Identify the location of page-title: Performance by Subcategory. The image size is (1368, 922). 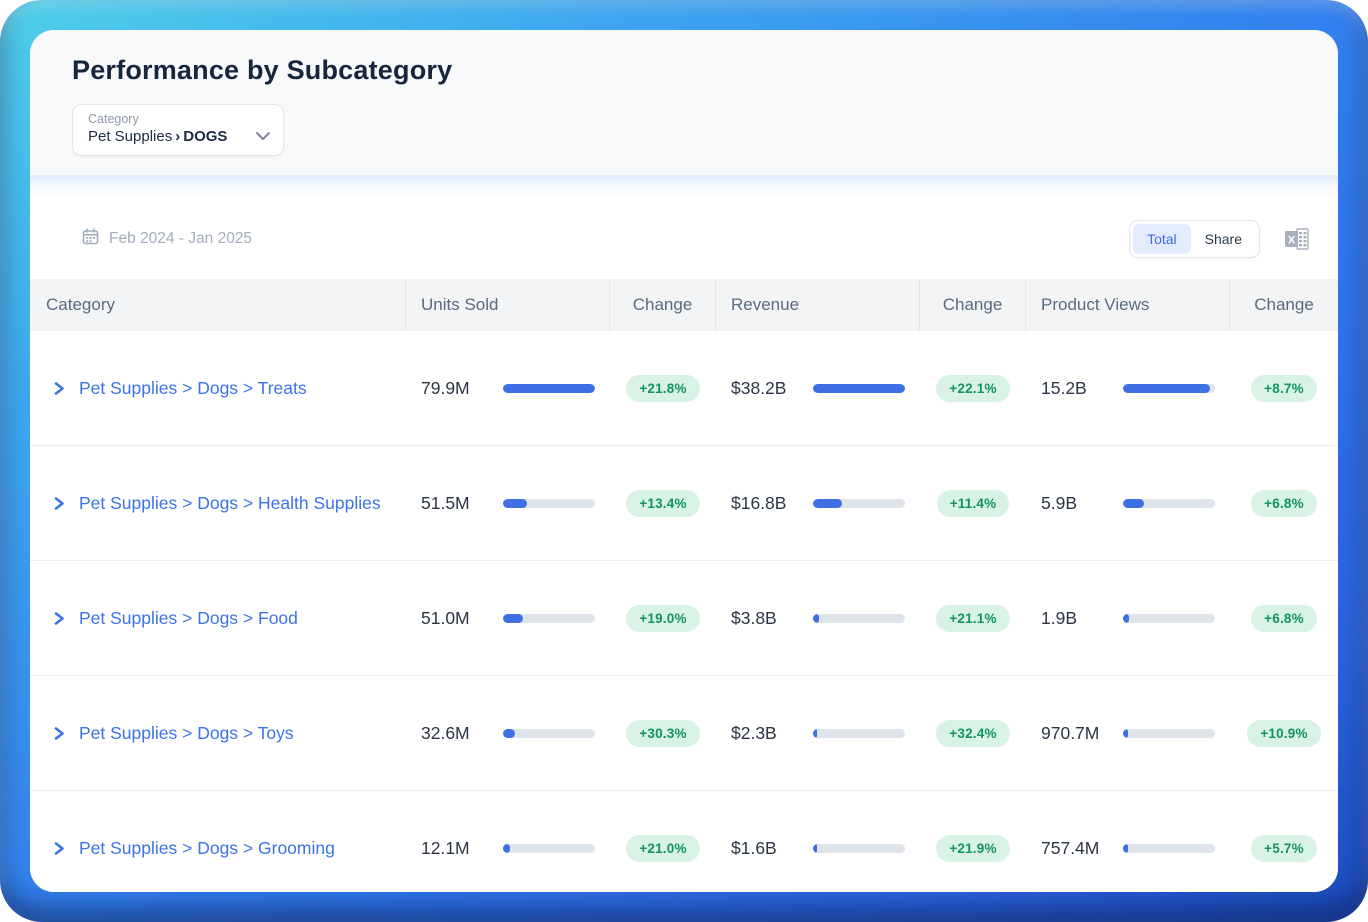
(262, 70).